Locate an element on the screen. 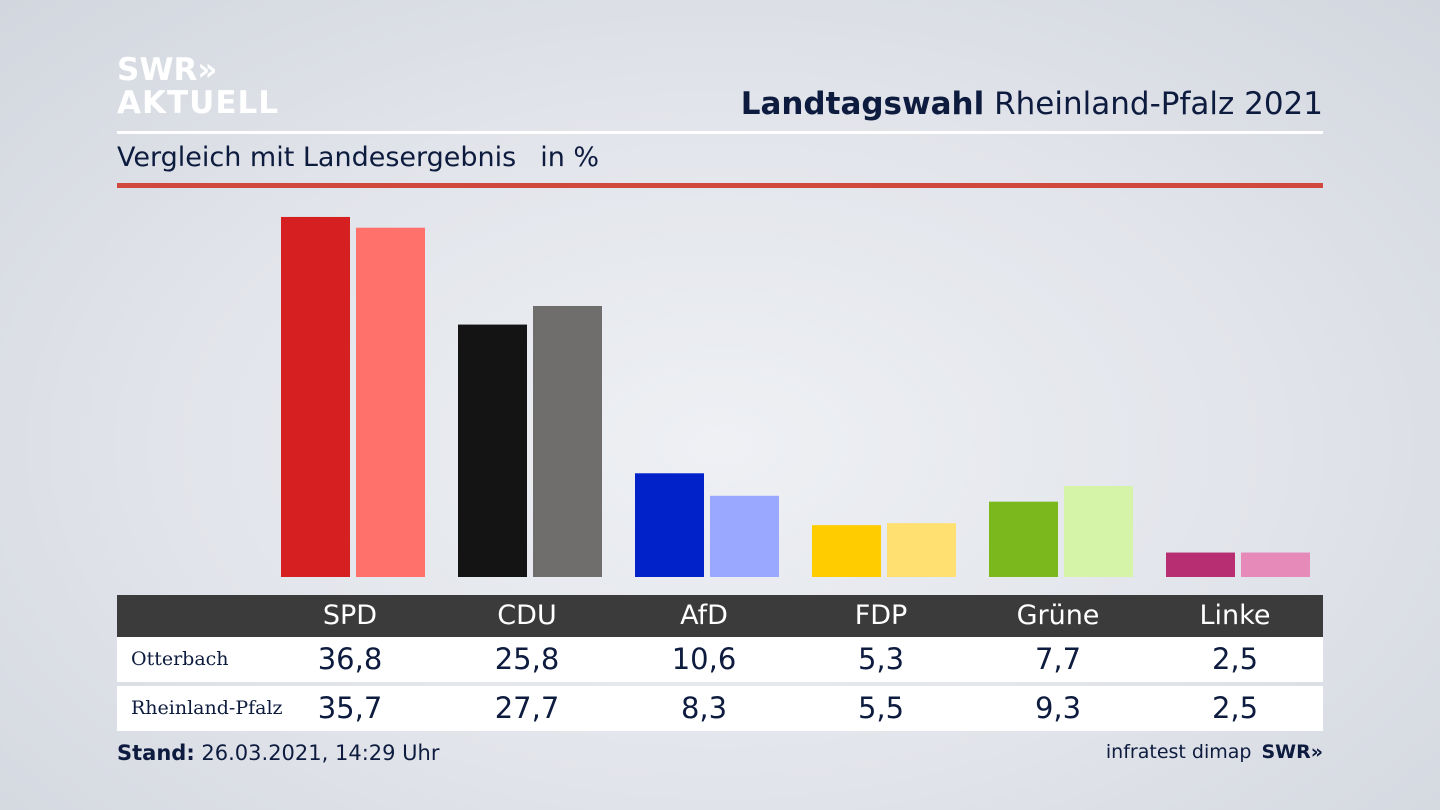 The image size is (1440, 810). bar-grne-otterbach is located at coordinates (1023, 539).